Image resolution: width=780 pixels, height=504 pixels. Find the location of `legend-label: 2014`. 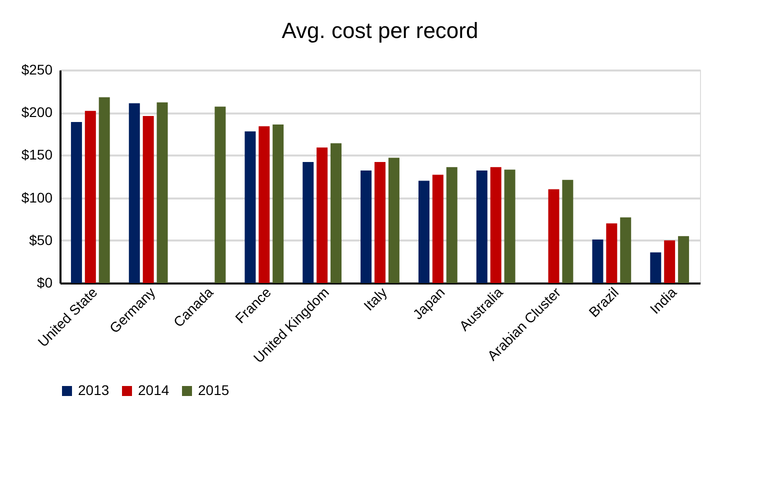

legend-label: 2014 is located at coordinates (154, 390).